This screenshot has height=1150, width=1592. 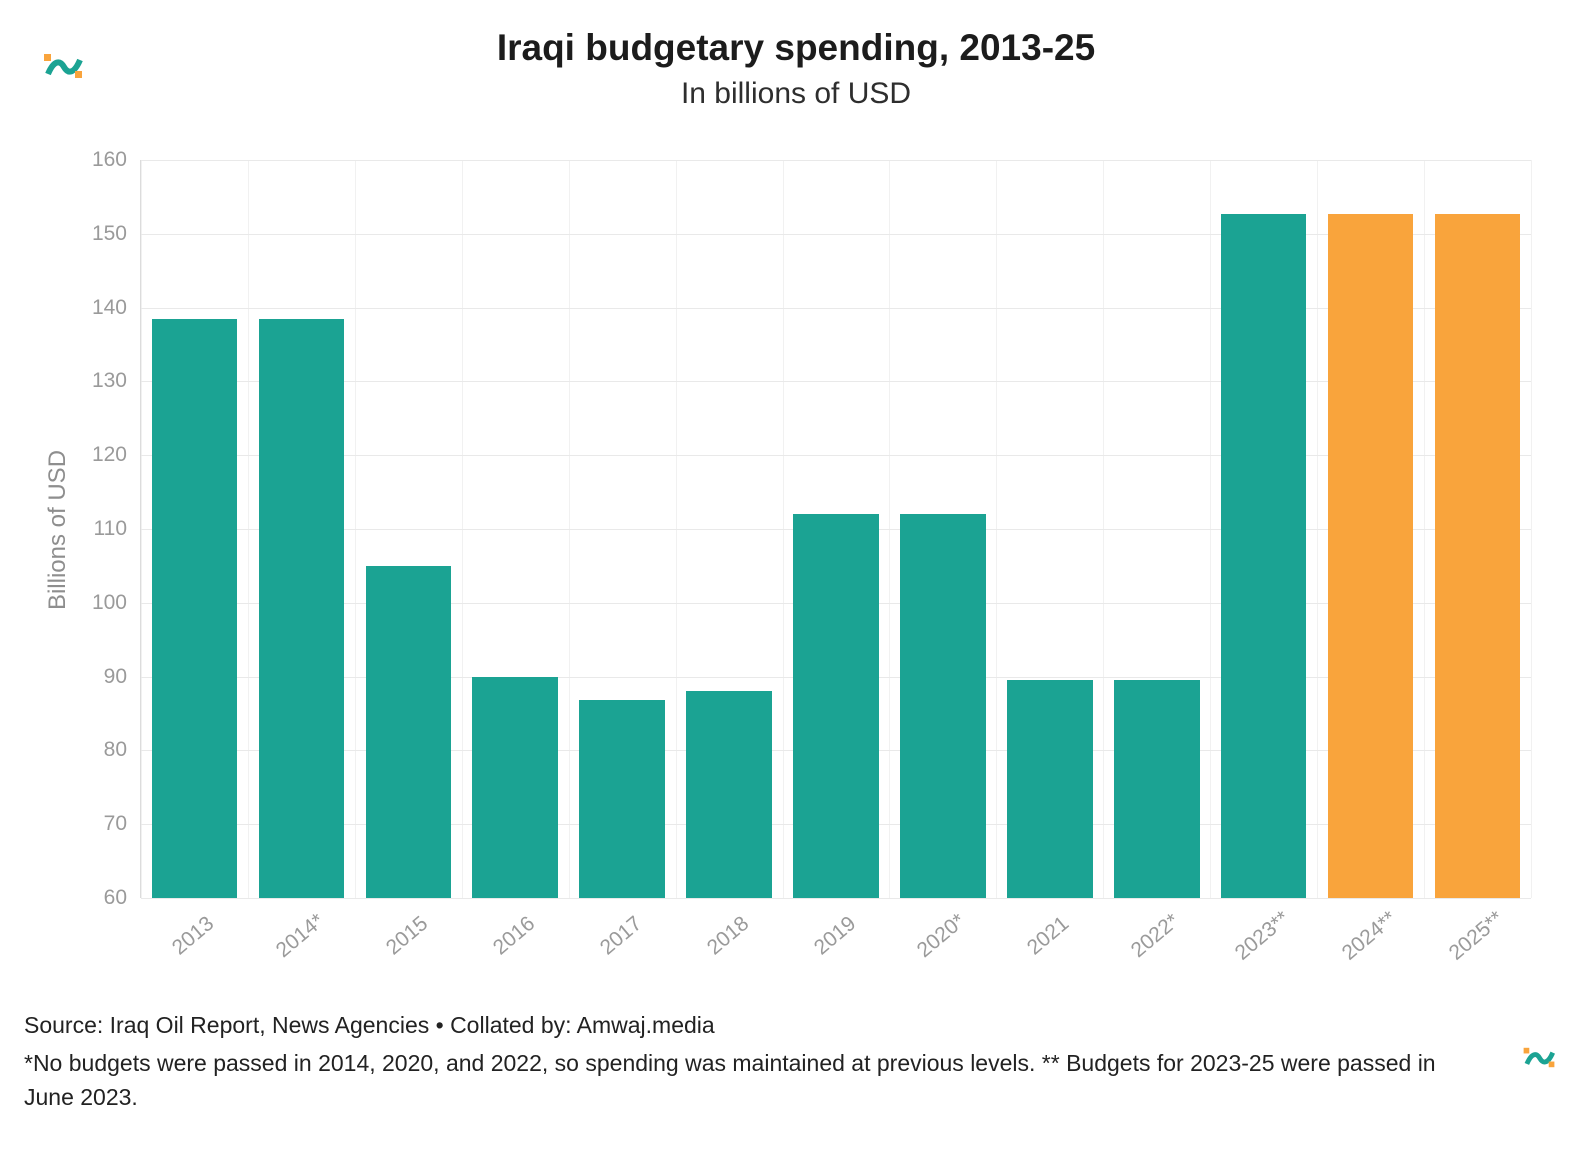 What do you see at coordinates (193, 935) in the screenshot?
I see `x-tick-label: 2013` at bounding box center [193, 935].